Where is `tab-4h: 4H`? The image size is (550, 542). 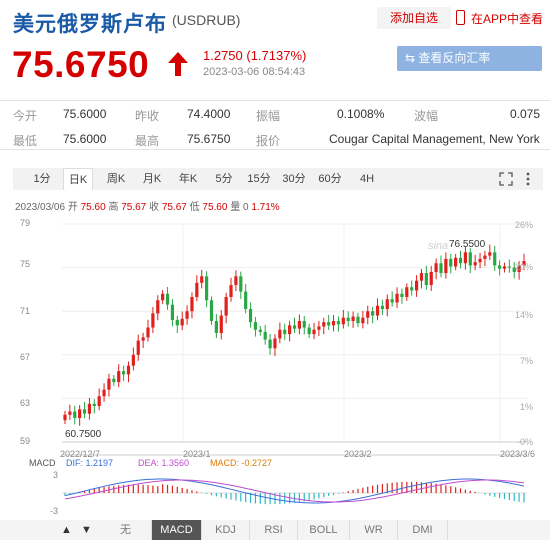 tab-4h: 4H is located at coordinates (367, 179).